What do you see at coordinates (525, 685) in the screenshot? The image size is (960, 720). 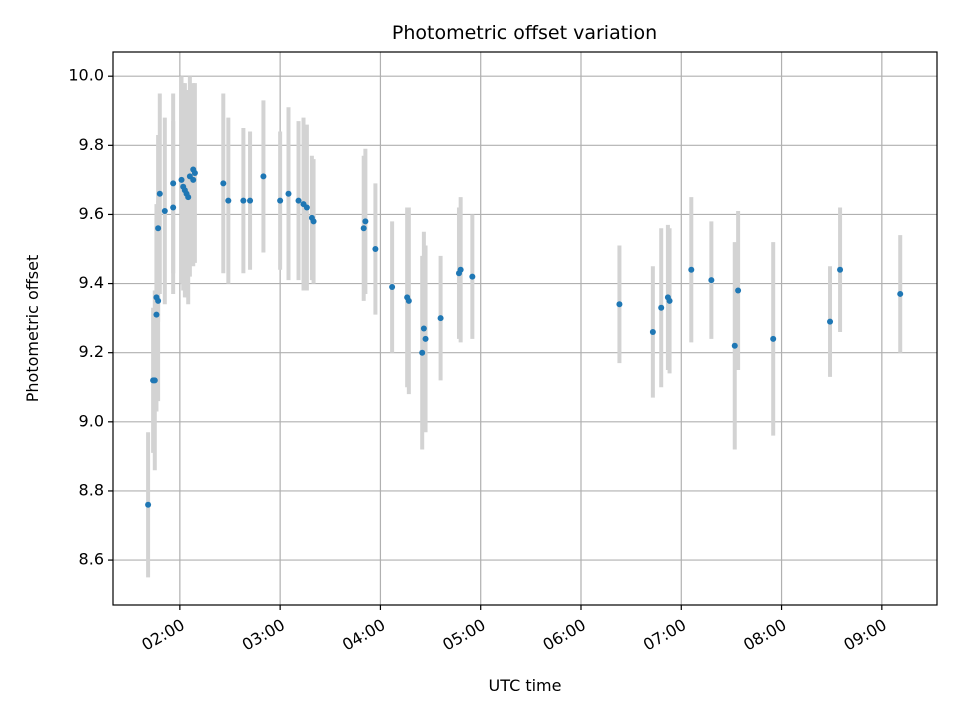 I see `x-axis-label: UTC time` at bounding box center [525, 685].